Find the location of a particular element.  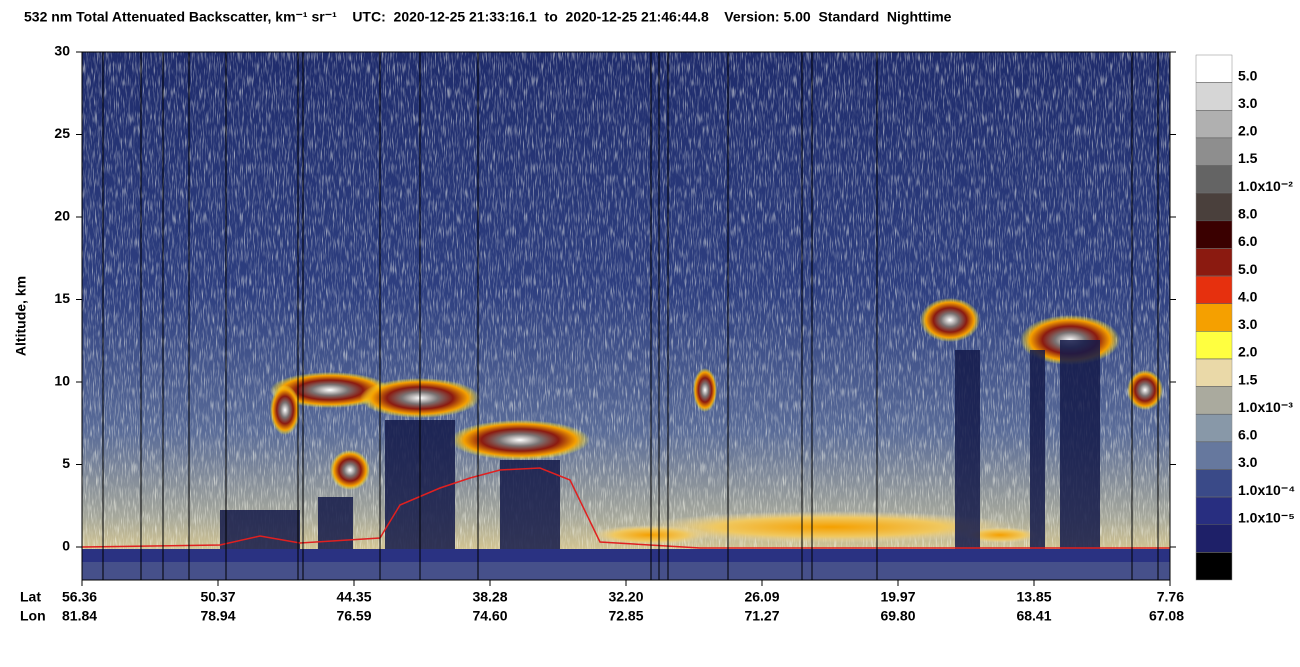

colorbar-label: 1.0x10⁻⁴ is located at coordinates (1266, 490).